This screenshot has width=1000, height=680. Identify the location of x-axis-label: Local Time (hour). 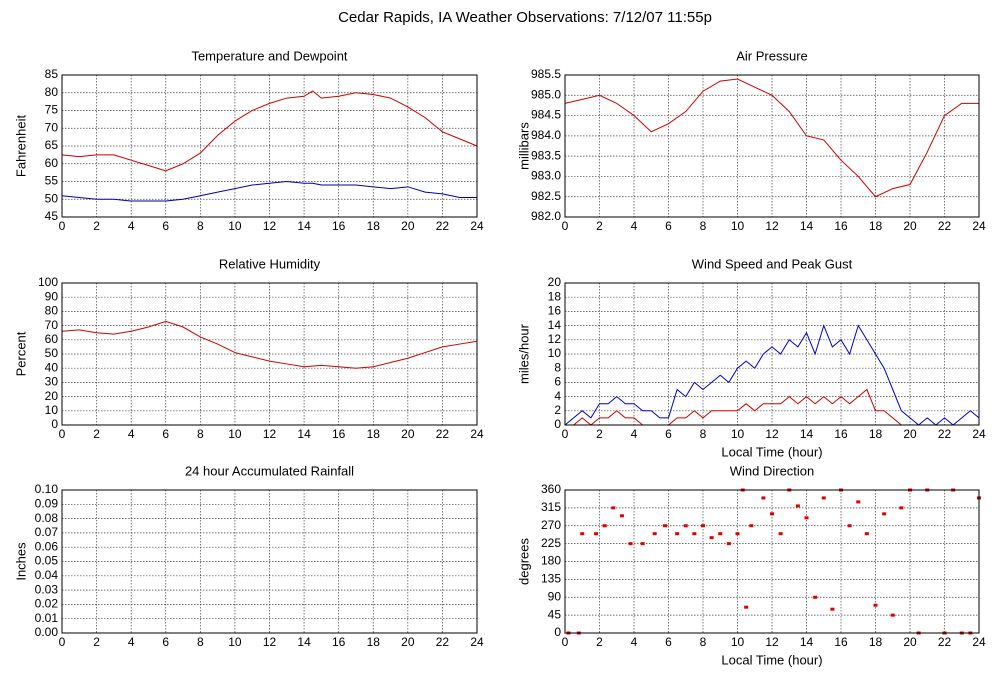
(771, 659).